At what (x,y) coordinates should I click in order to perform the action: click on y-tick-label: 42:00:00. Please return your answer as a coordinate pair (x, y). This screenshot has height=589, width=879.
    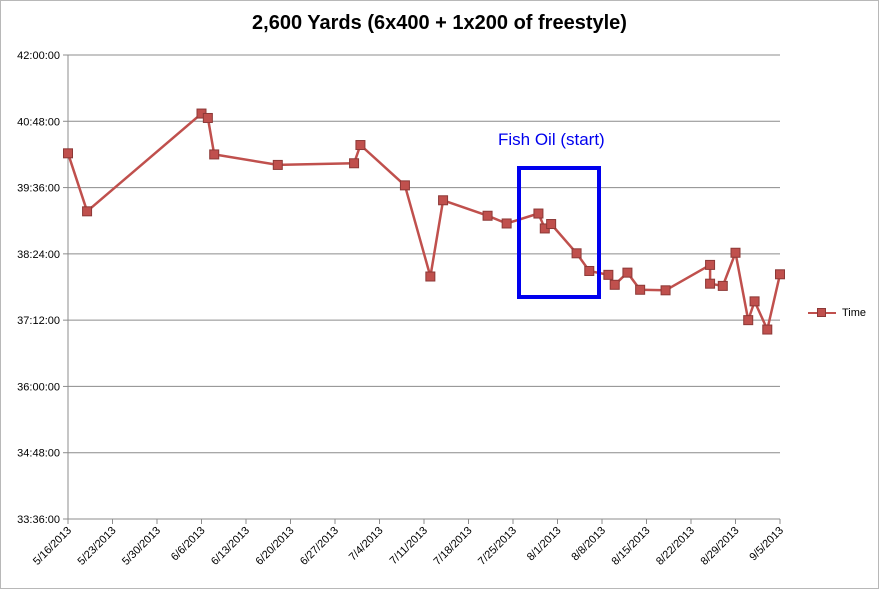
    Looking at the image, I should click on (38, 56).